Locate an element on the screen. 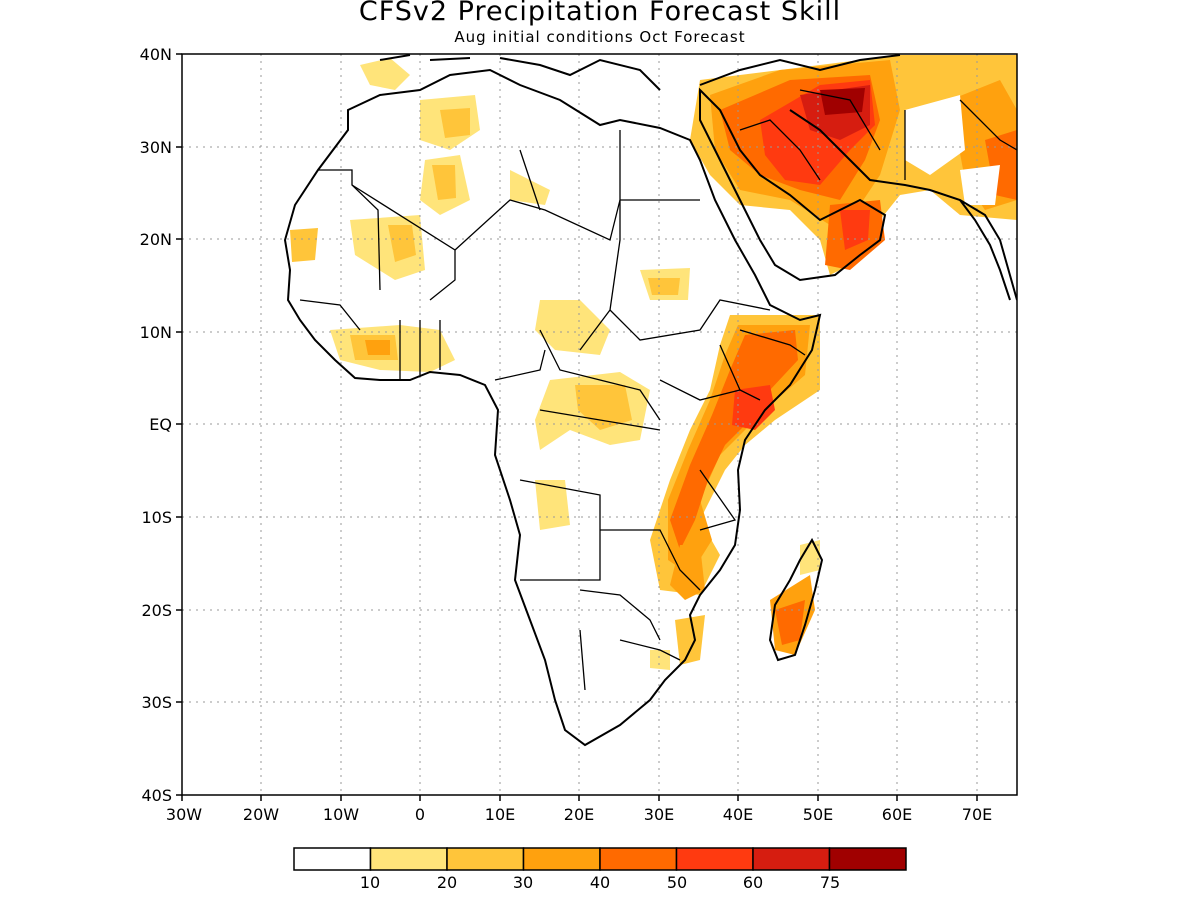  lon-label: 40E is located at coordinates (738, 814).